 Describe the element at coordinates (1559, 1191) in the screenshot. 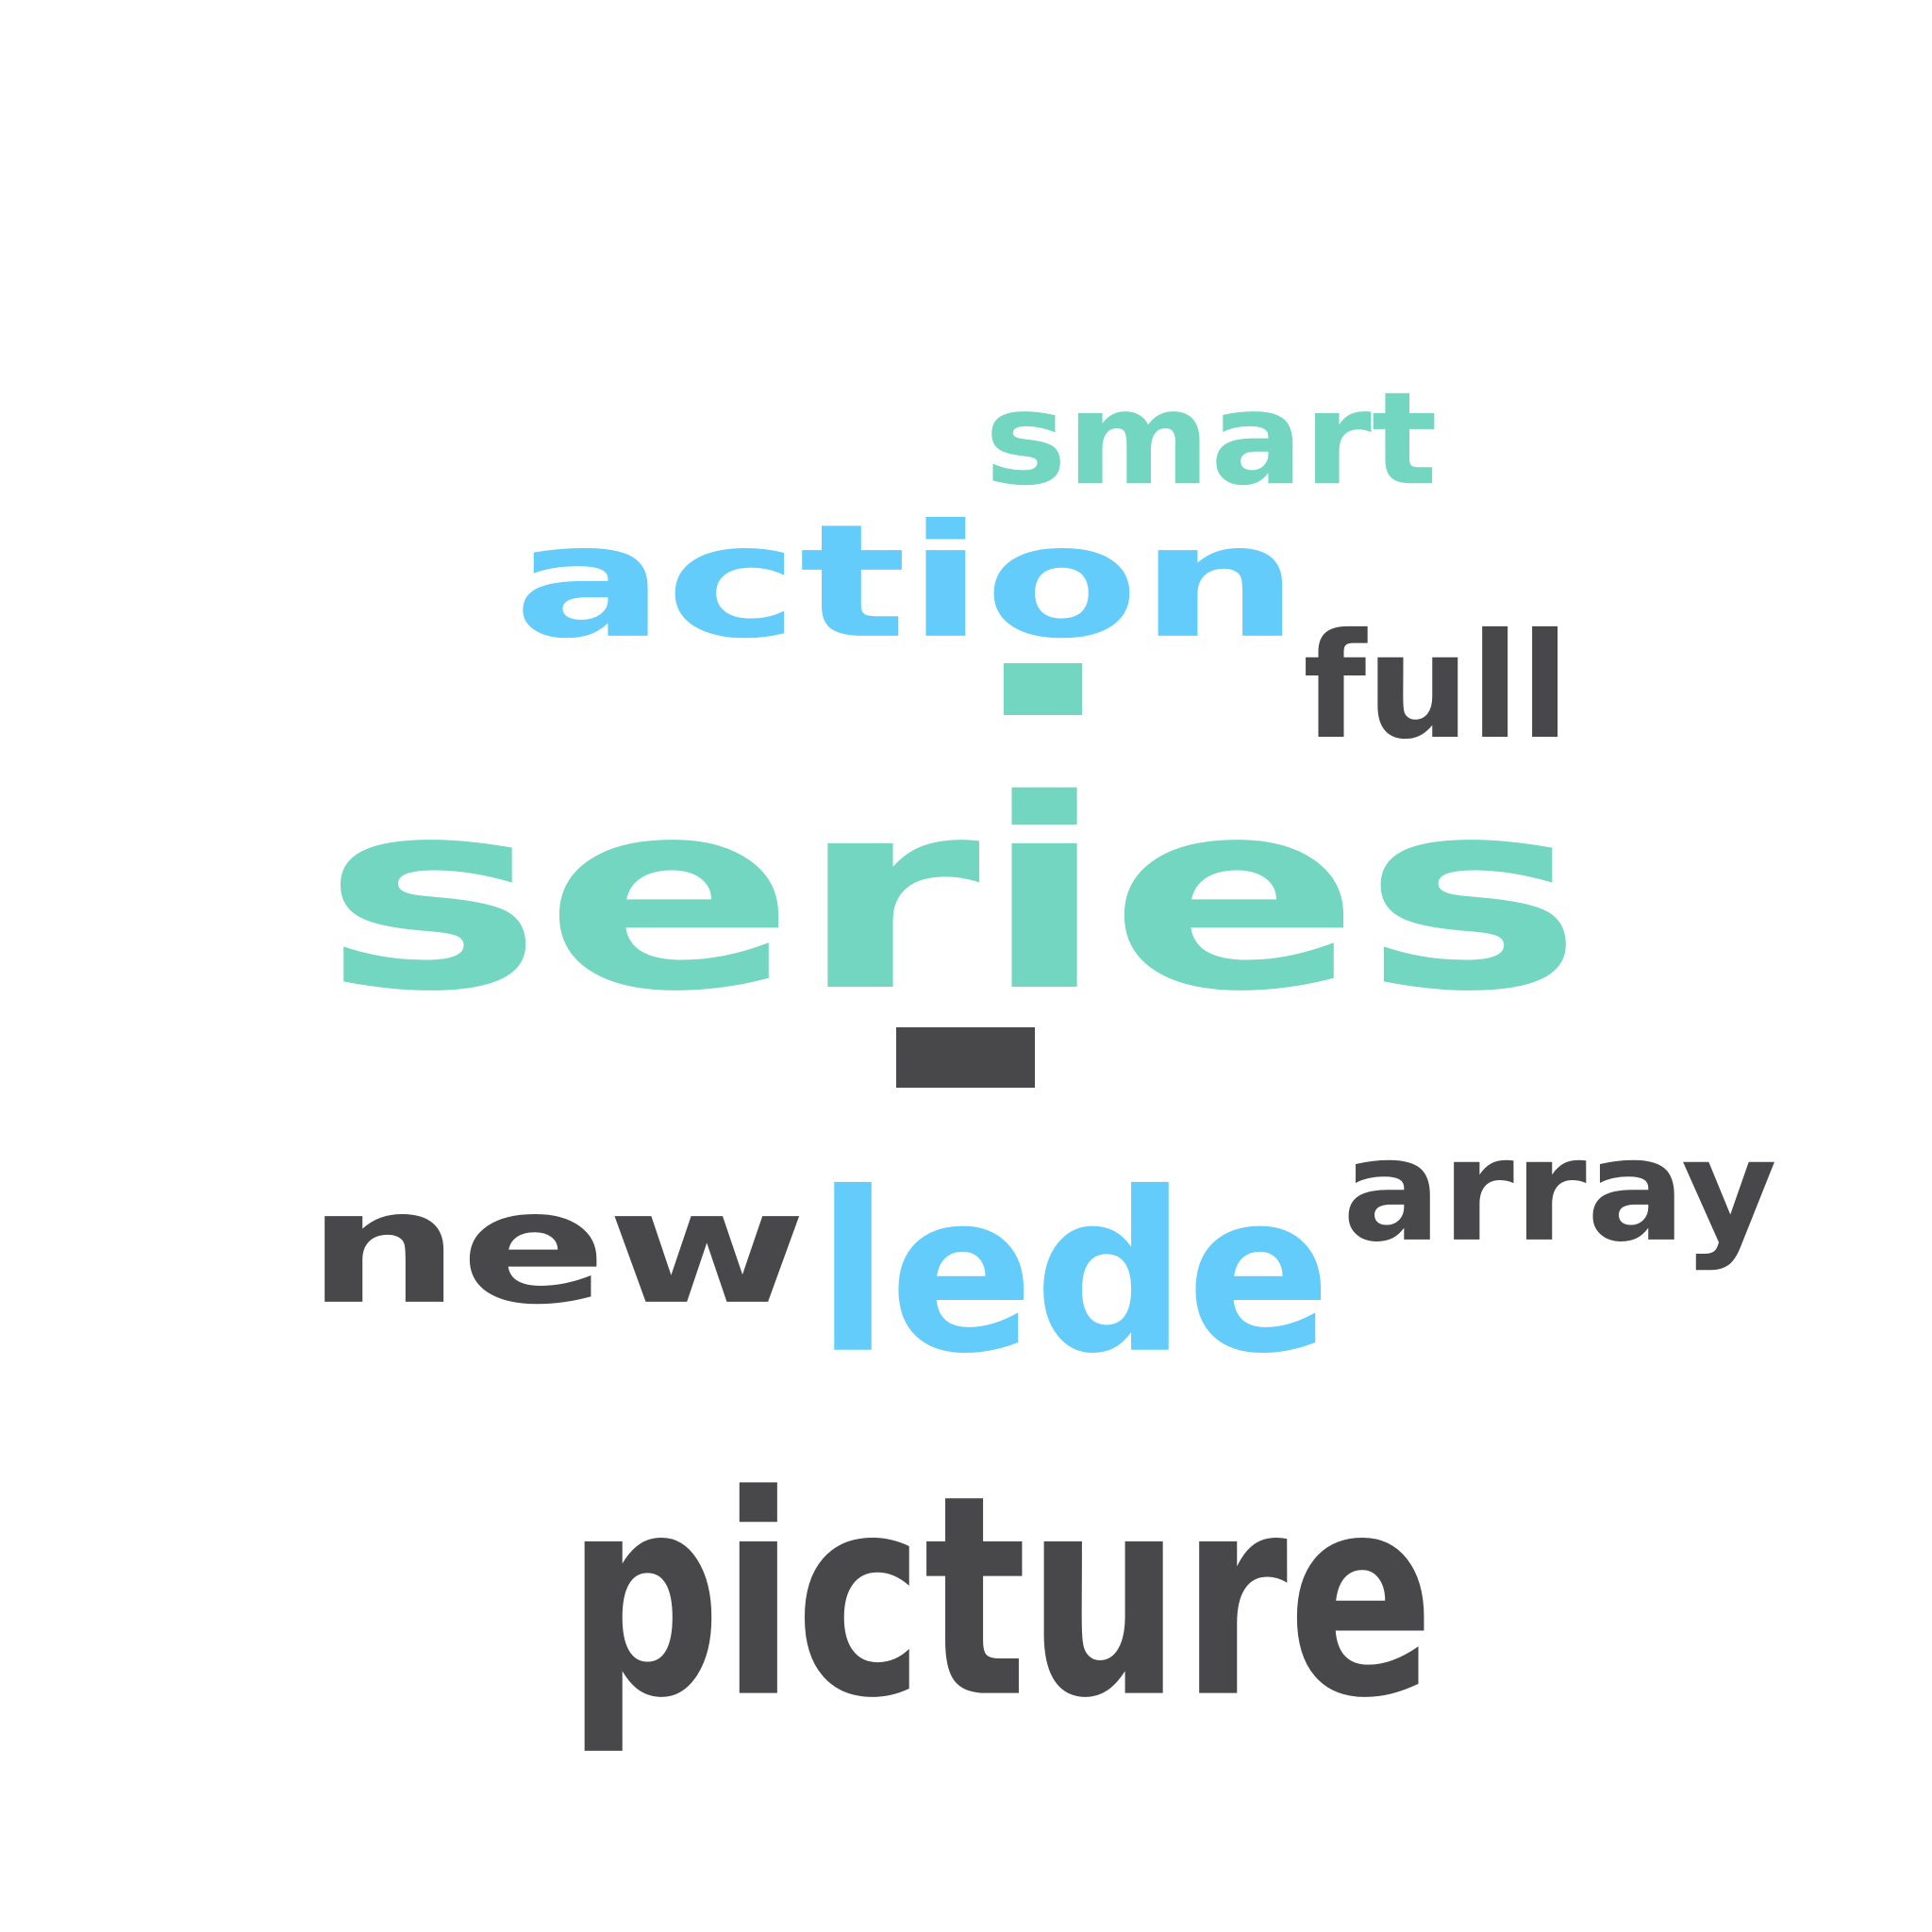

I see `word-array: array` at that location.